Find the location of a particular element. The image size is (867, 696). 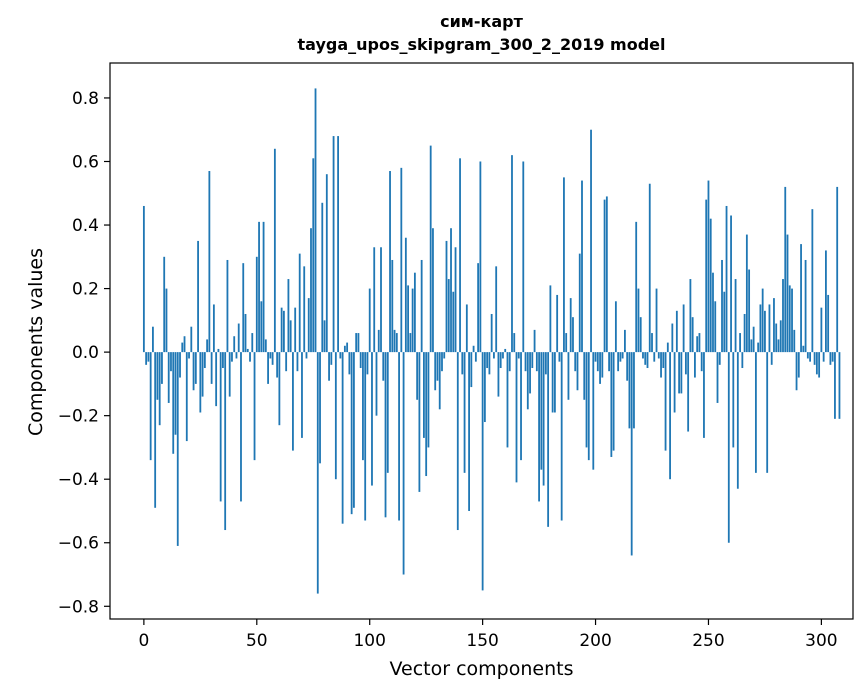

x-tick-label: 250 is located at coordinates (708, 641).